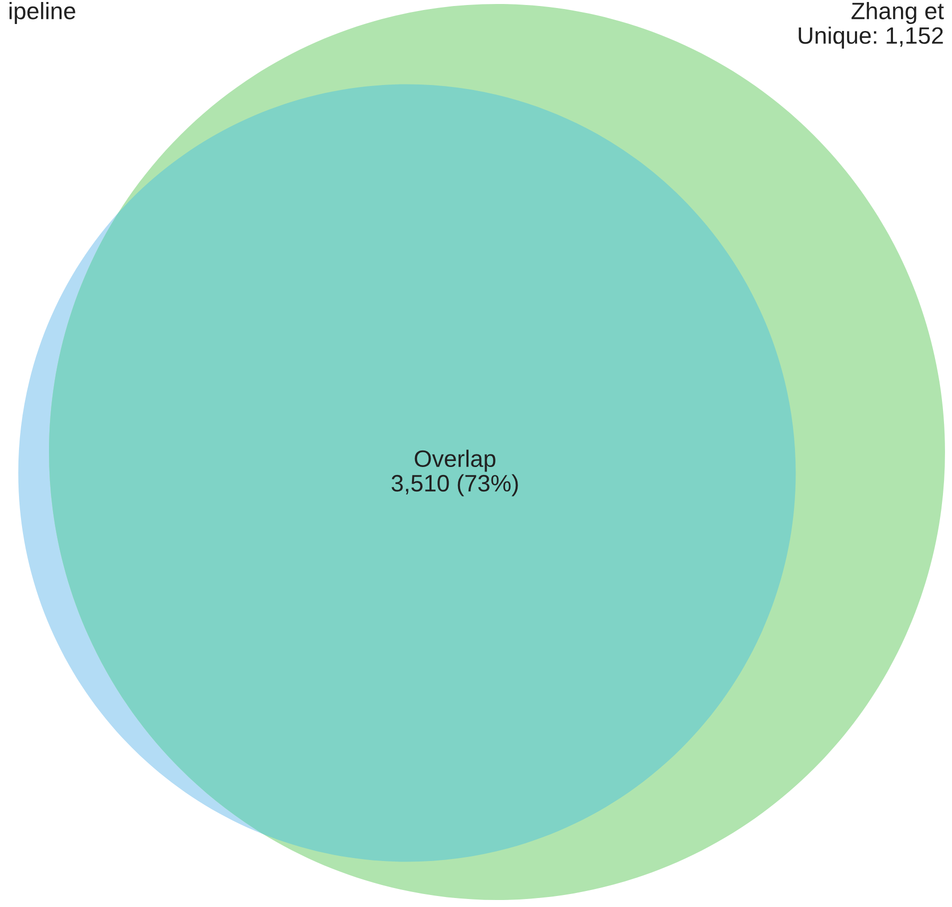 This screenshot has width=952, height=907. Describe the element at coordinates (898, 13) in the screenshot. I see `category-label: Zhang et` at that location.